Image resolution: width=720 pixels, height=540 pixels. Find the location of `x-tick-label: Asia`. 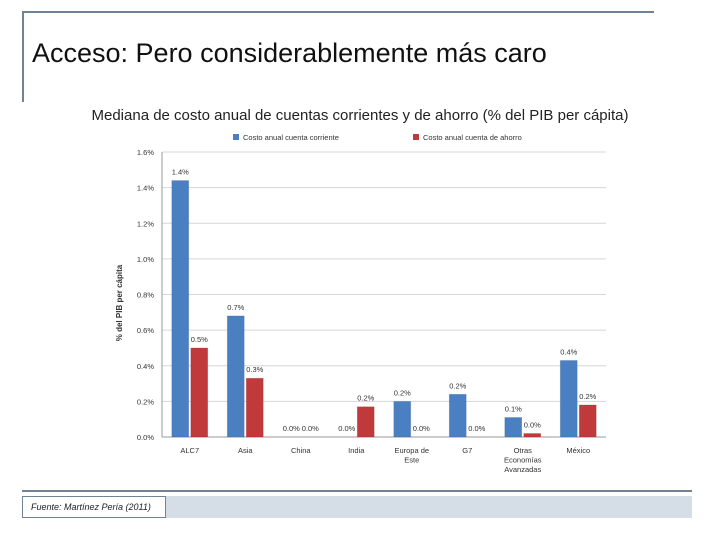

x-tick-label: Asia is located at coordinates (245, 450).